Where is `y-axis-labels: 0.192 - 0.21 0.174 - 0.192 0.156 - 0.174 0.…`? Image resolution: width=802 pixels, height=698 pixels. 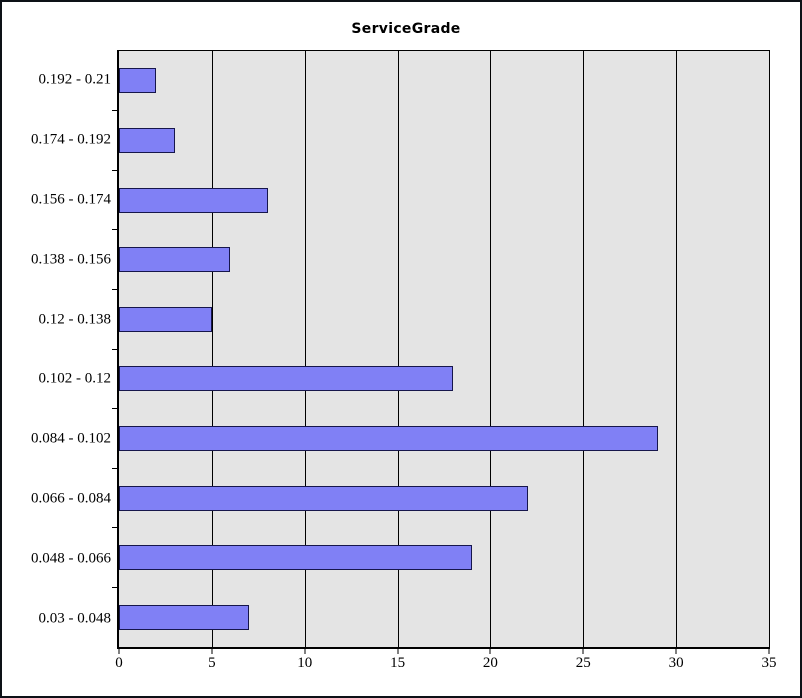
y-axis-labels: 0.192 - 0.21 0.174 - 0.192 0.156 - 0.174 0.… is located at coordinates (55, 349).